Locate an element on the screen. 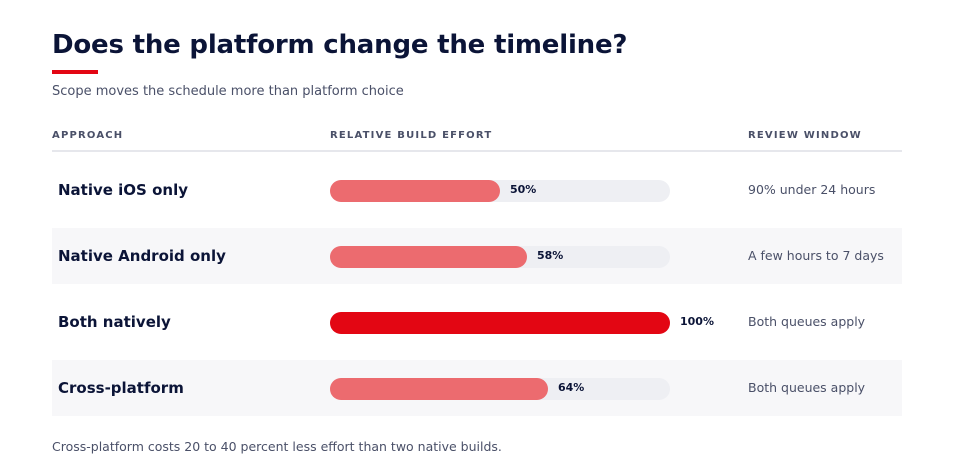  table-row: Both natively 100% Both queues apply is located at coordinates (477, 322).